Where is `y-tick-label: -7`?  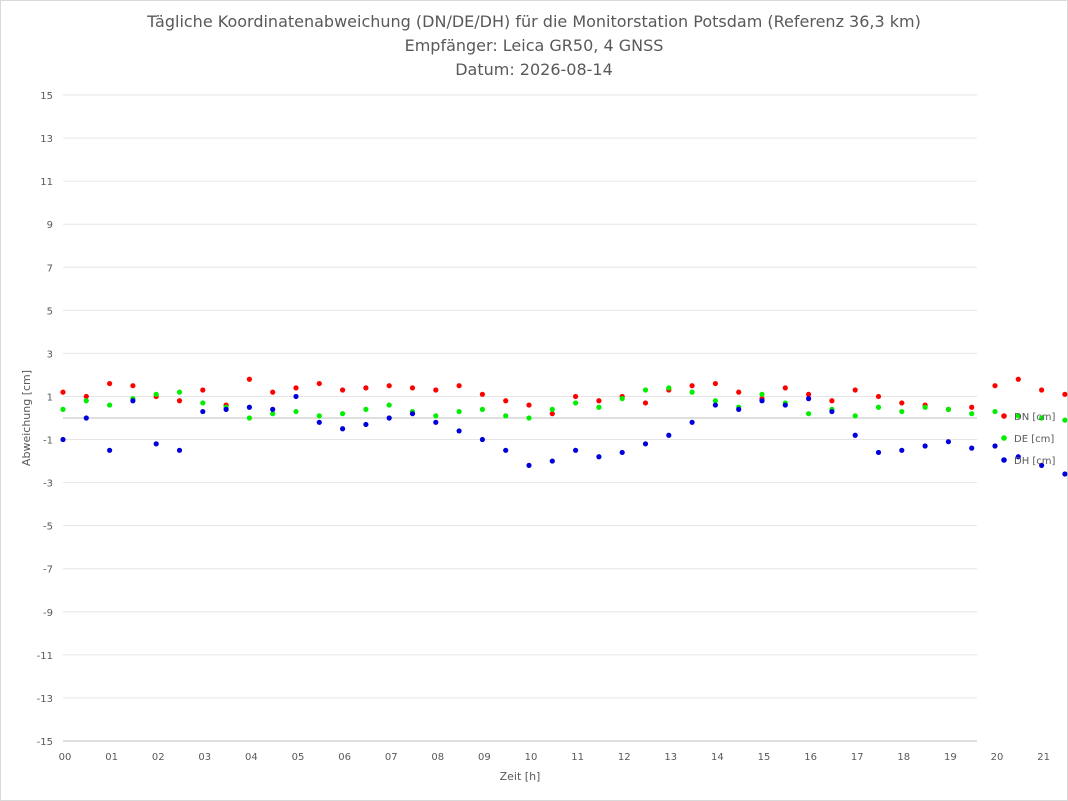 y-tick-label: -7 is located at coordinates (48, 570).